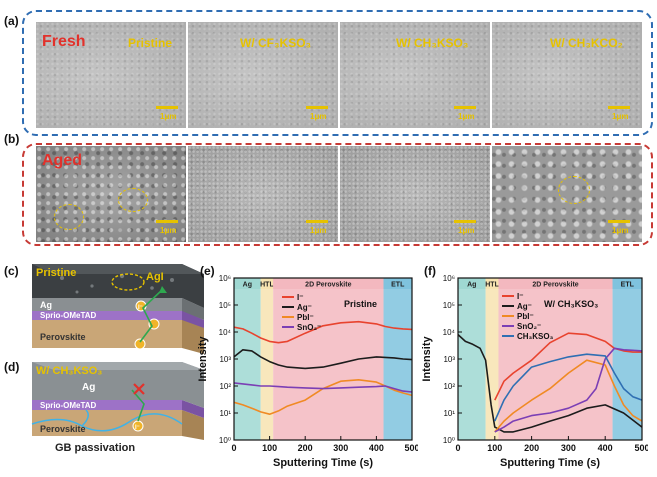 This screenshot has width=657, height=477. Describe the element at coordinates (449, 440) in the screenshot. I see `y-tick-label: 10⁰` at that location.